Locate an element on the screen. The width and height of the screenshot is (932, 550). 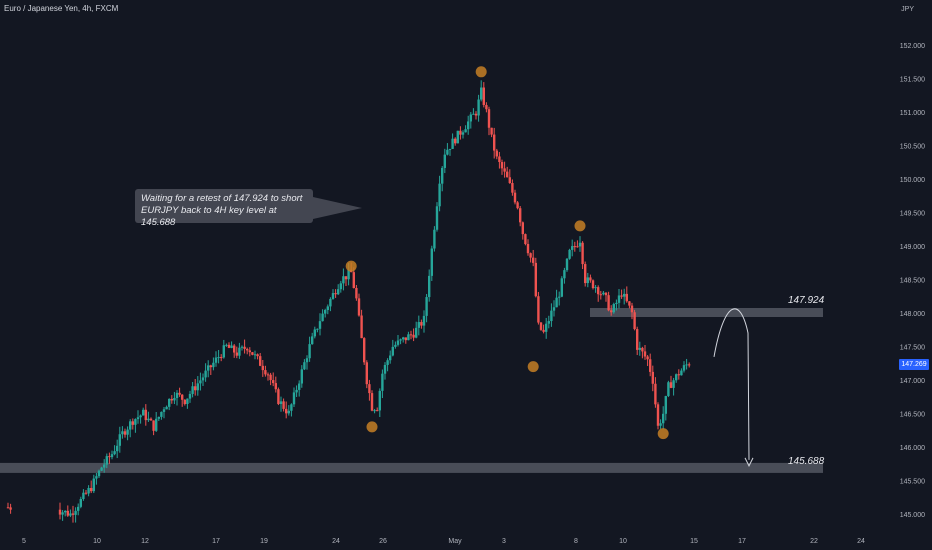
x-tick-label: 5 is located at coordinates (24, 541).